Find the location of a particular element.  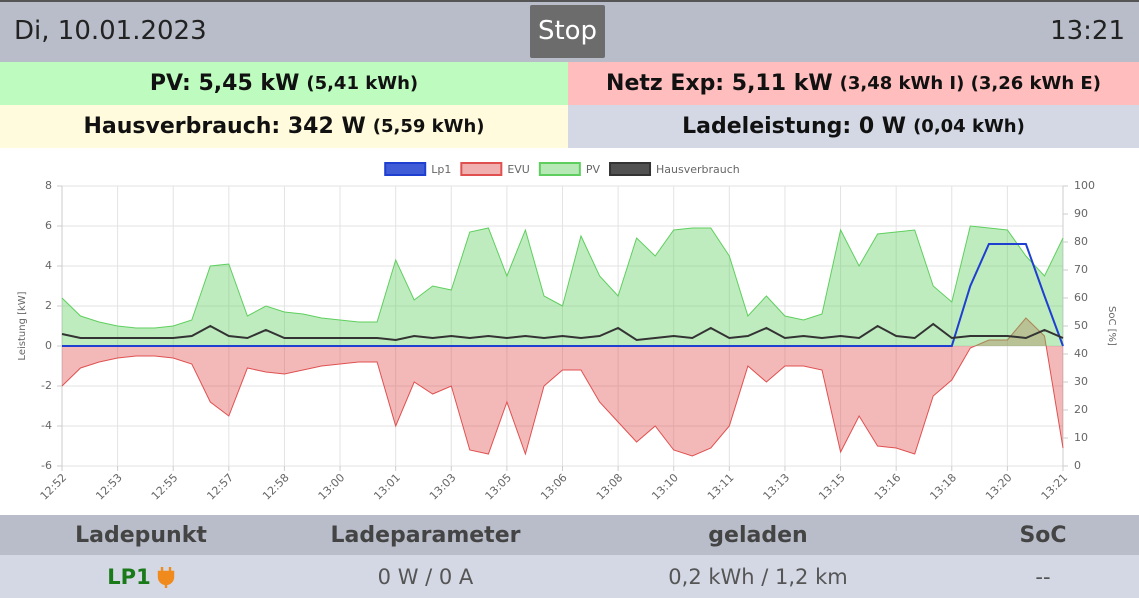

label: Netz Exp: 5,11 kW is located at coordinates (719, 83).